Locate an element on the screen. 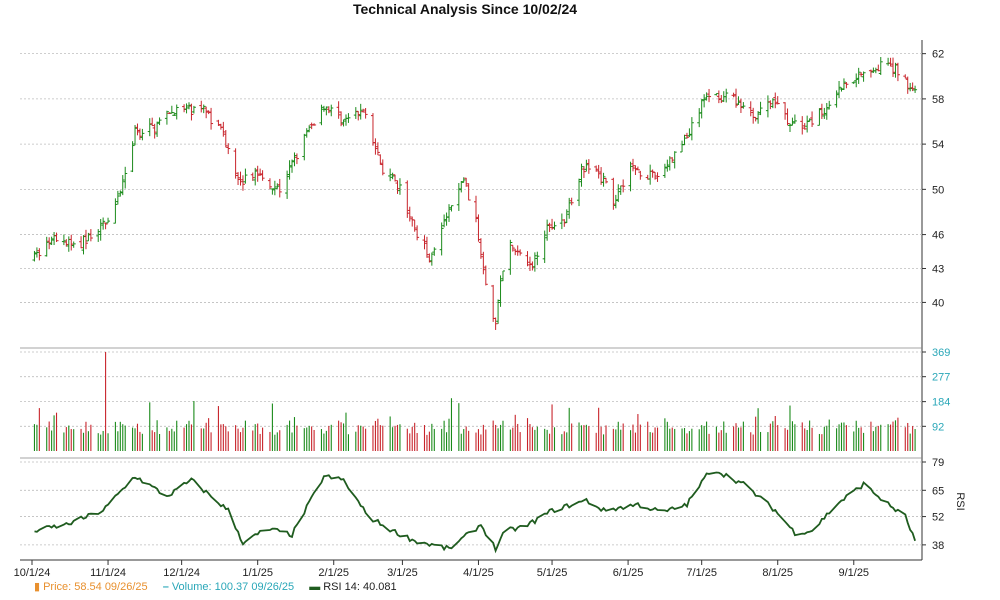 The height and width of the screenshot is (600, 1000). x-tick-label: 9/1/25 is located at coordinates (853, 573).